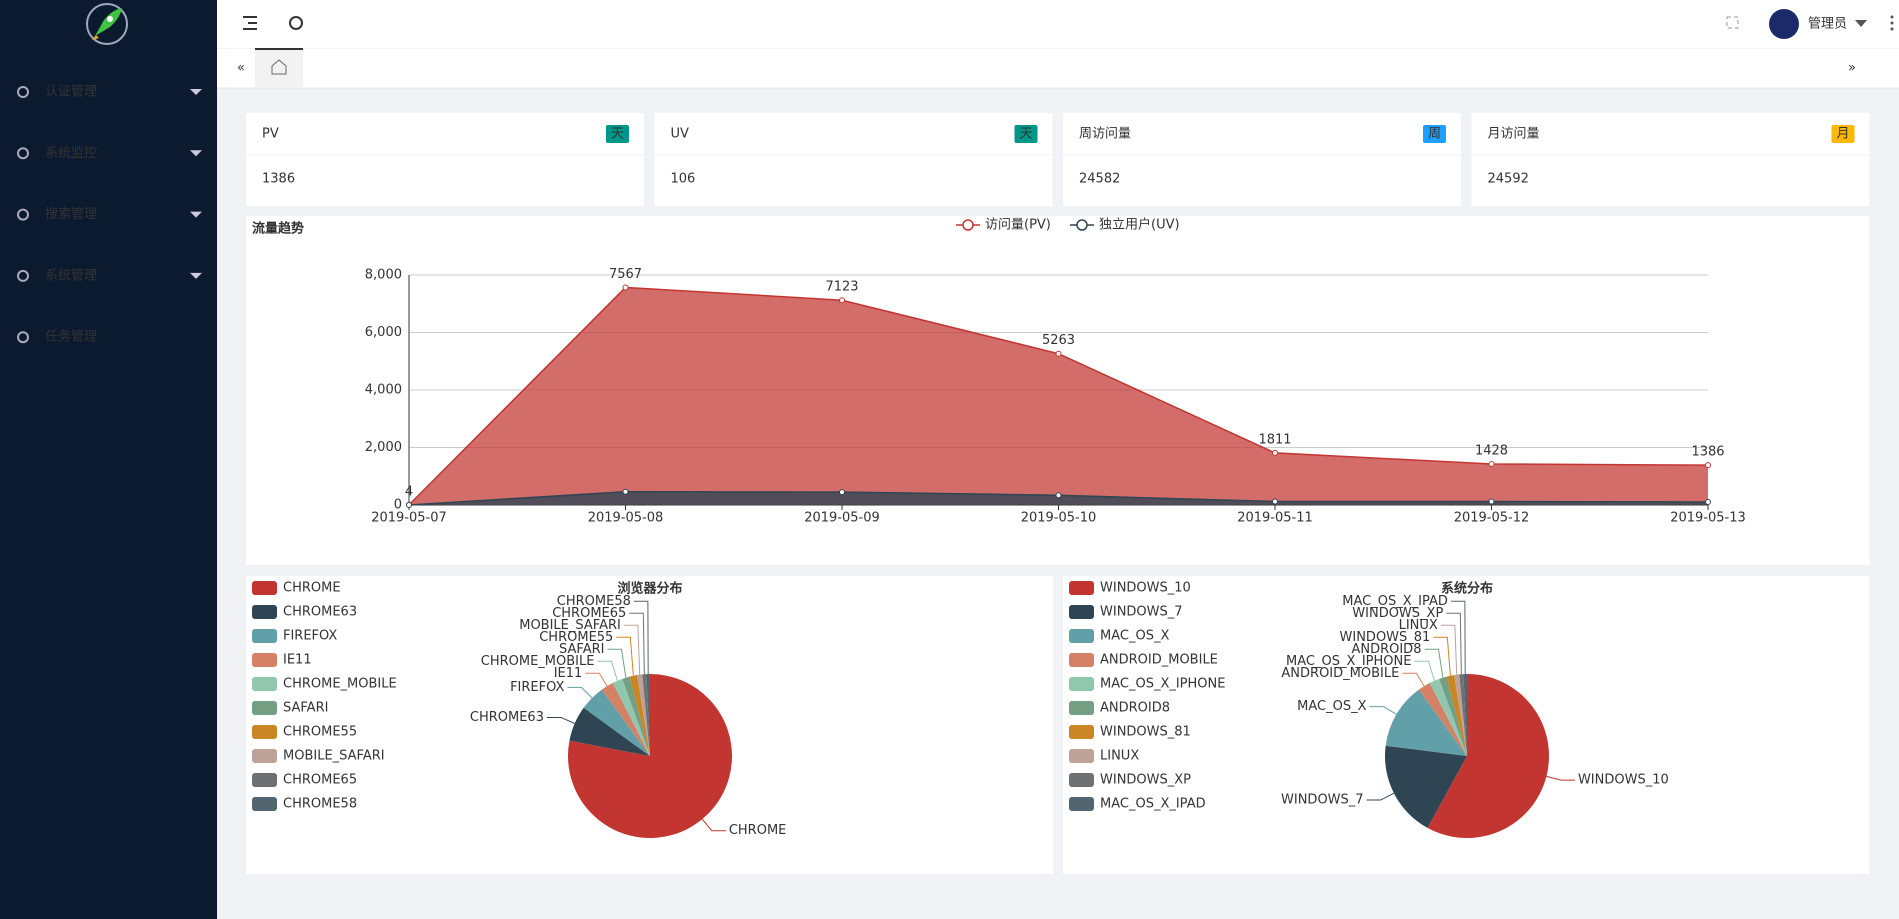 The width and height of the screenshot is (1899, 919). What do you see at coordinates (383, 390) in the screenshot?
I see `y-tick-label: 4,000` at bounding box center [383, 390].